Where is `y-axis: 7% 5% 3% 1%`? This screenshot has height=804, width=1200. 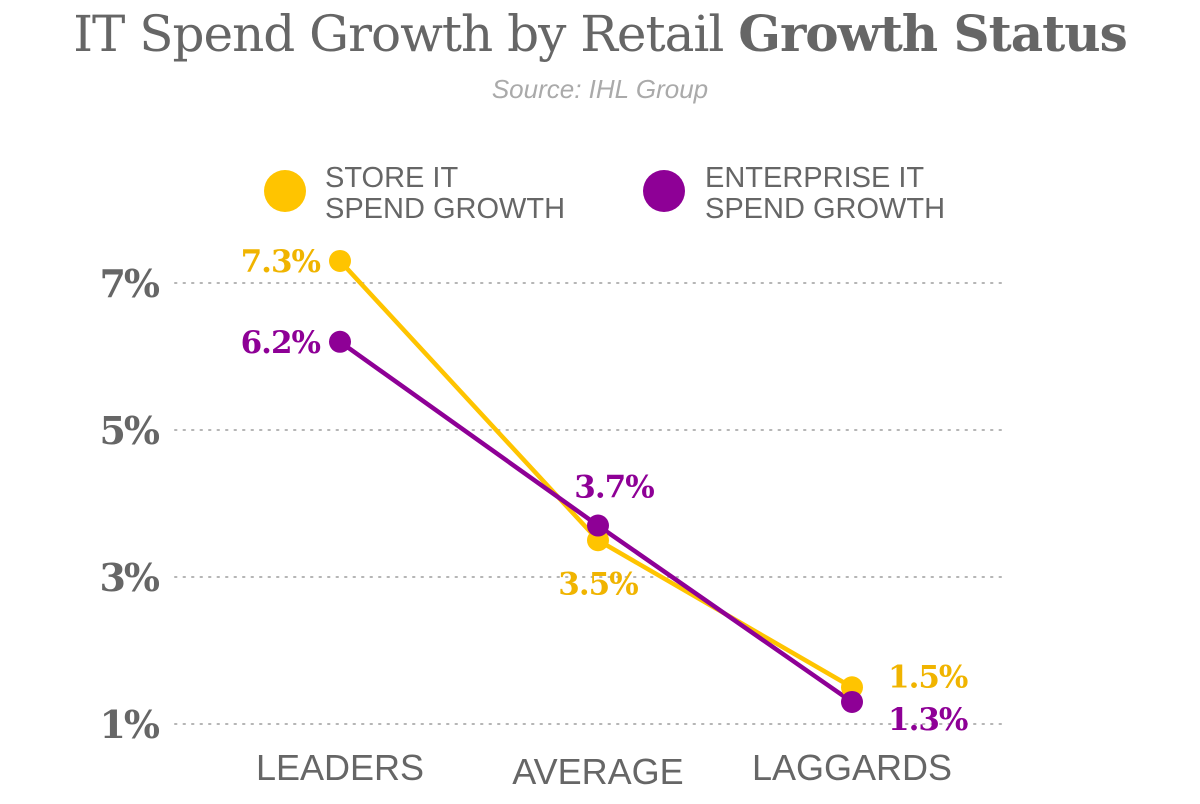
y-axis: 7% 5% 3% 1% is located at coordinates (130, 504).